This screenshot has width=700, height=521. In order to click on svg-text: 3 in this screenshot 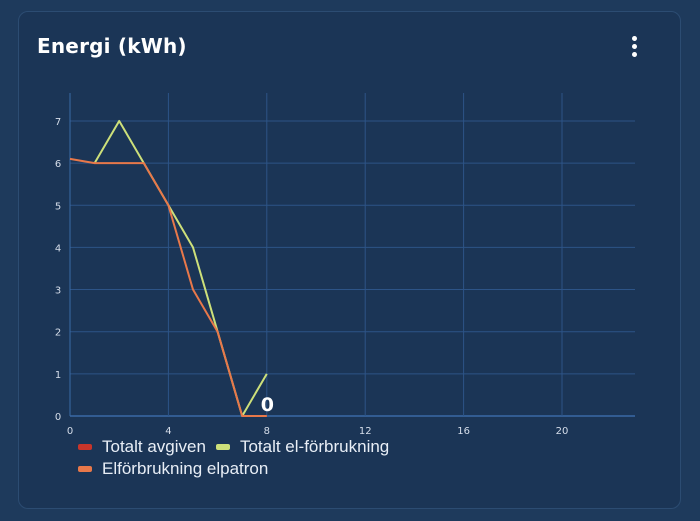, I will do `click(58, 291)`.